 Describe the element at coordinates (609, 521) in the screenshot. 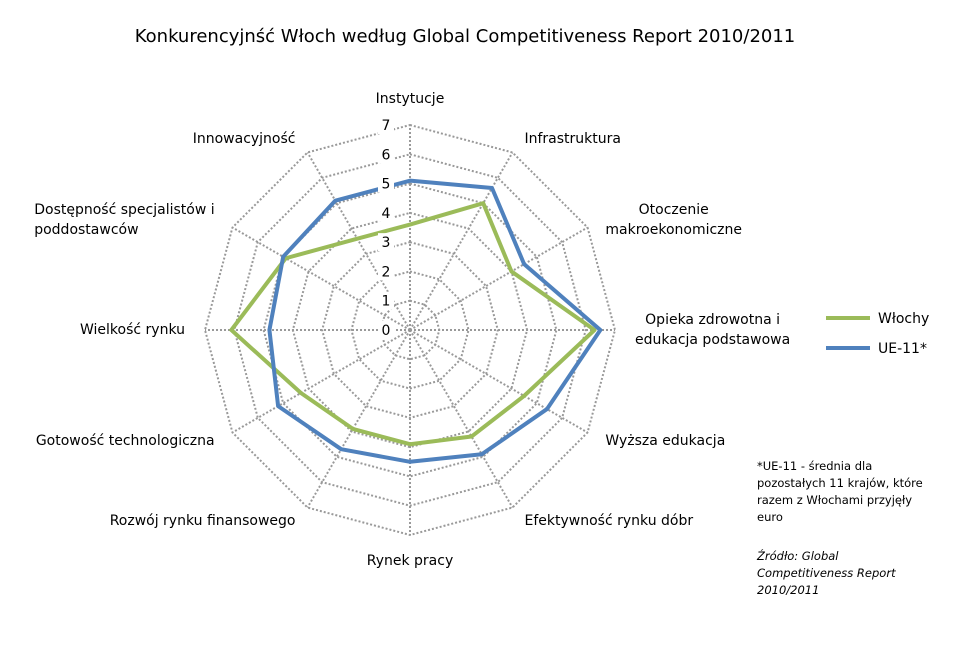

I see `category-label: Efektywność rynku dóbr` at that location.